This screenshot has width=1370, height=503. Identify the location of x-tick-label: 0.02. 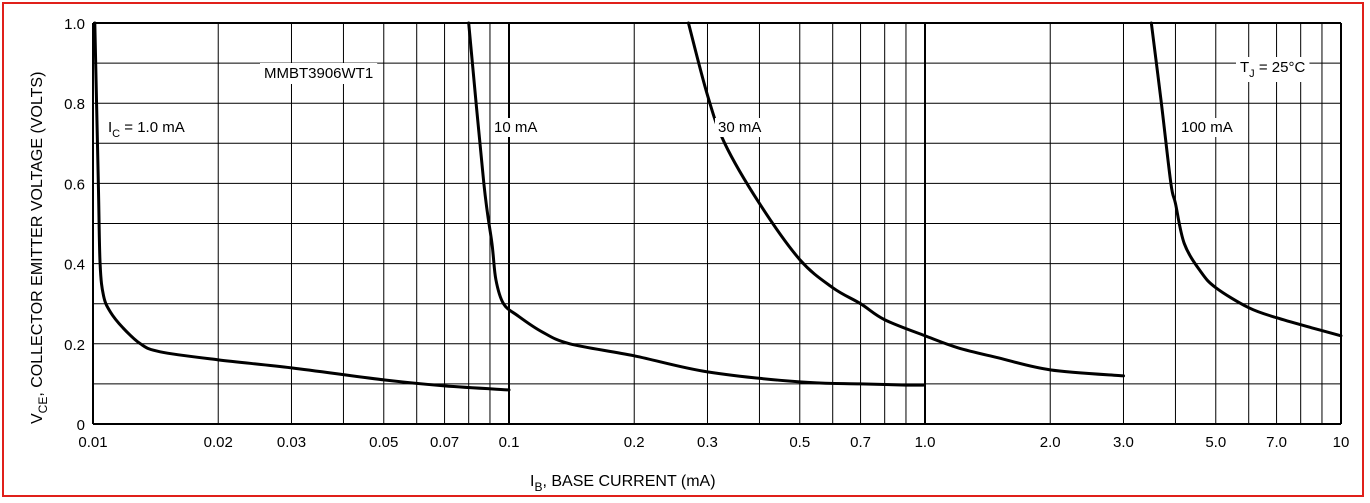
(218, 442).